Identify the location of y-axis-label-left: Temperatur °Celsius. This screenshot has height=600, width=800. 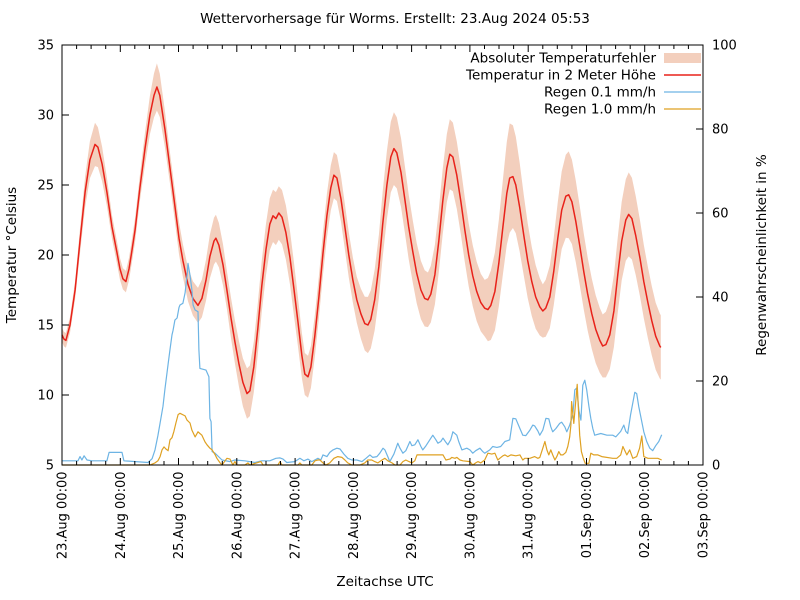
(12, 255).